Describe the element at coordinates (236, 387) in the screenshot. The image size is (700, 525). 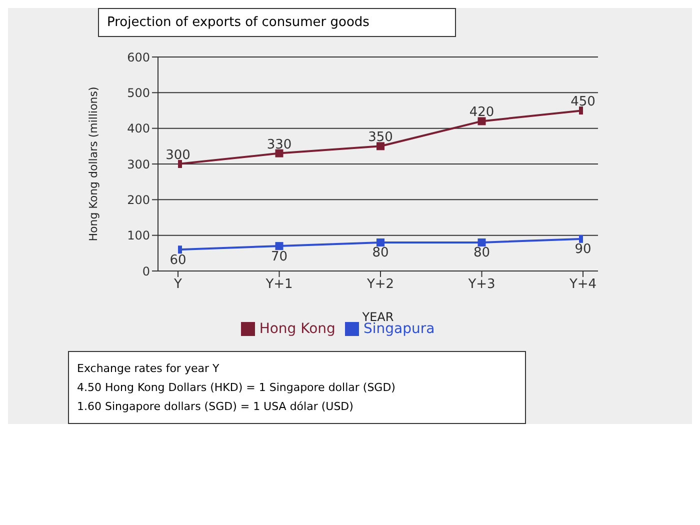
I see `text: 4.50 Hong Kong Dollars (HKD) = 1 Singapore dollar (SGD)` at that location.